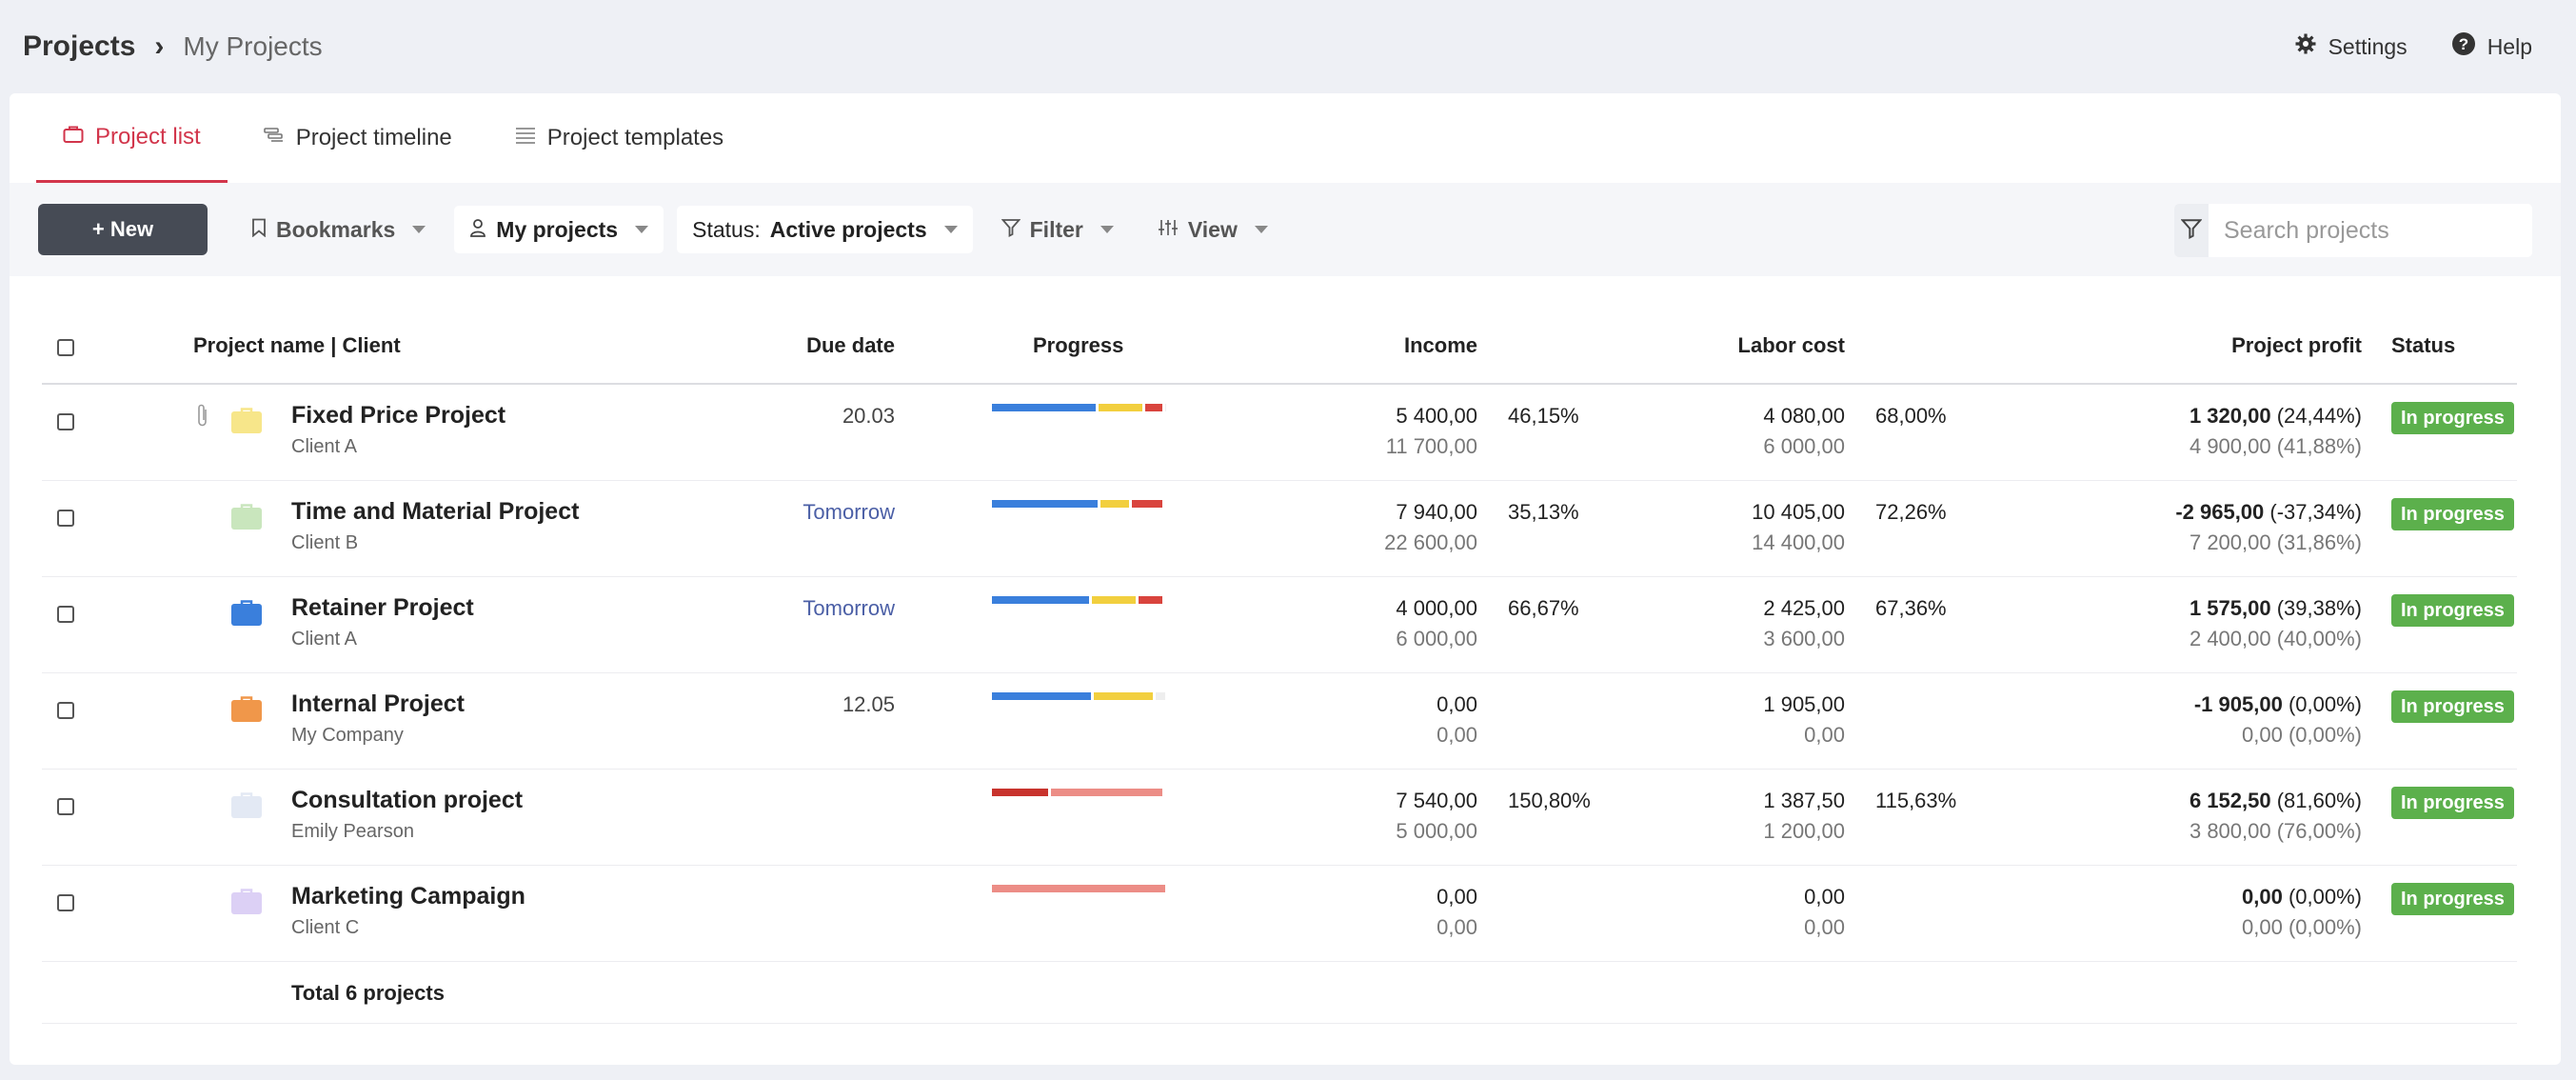  I want to click on view-dropdown: View, so click(1212, 229).